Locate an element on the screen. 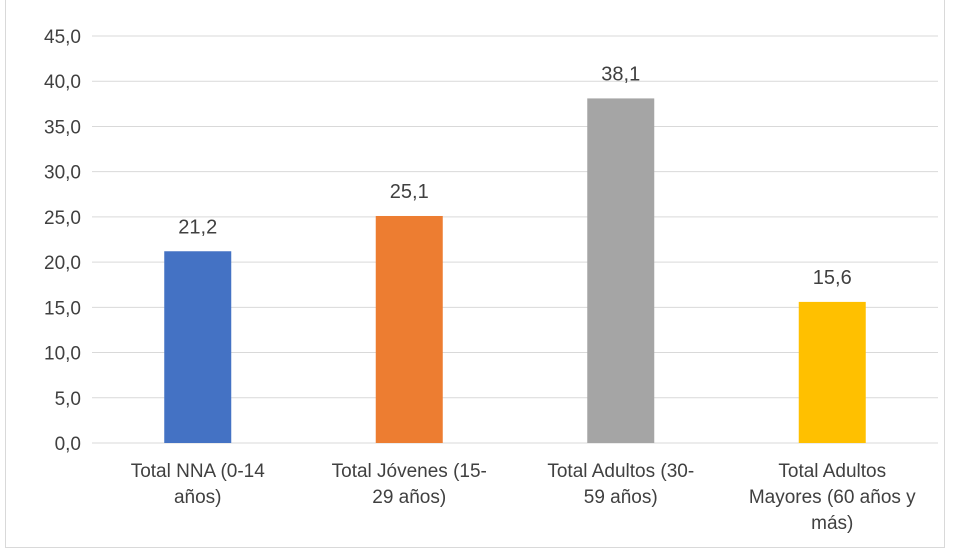 Image resolution: width=953 pixels, height=552 pixels. data-label: 25,1 is located at coordinates (409, 192).